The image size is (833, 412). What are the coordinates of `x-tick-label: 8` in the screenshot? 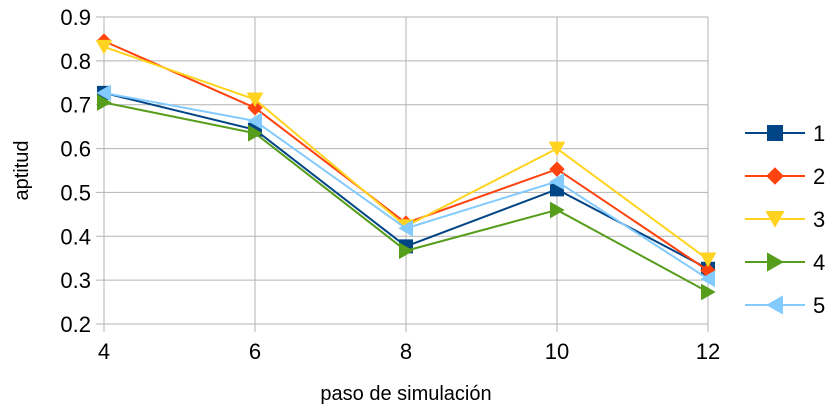 It's located at (406, 351).